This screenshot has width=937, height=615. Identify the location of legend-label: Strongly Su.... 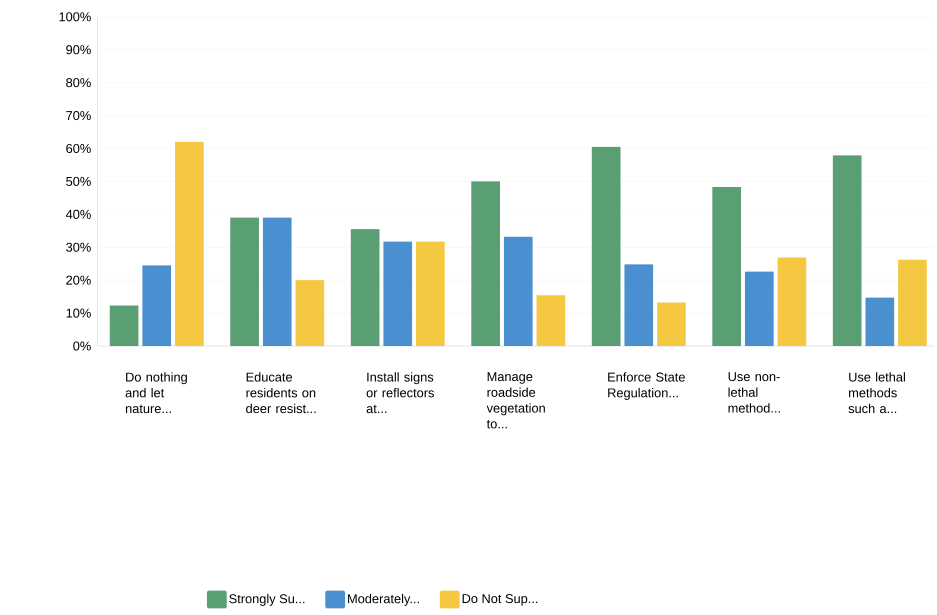
(266, 600).